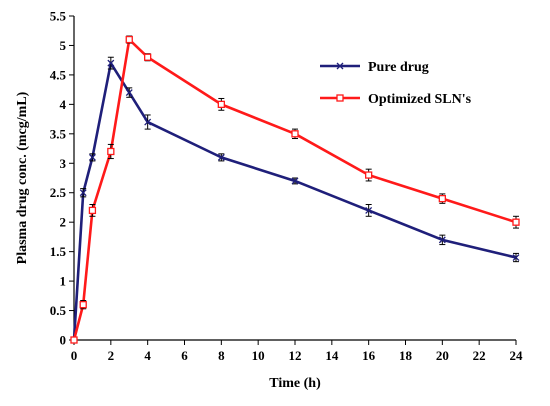 This screenshot has width=550, height=406. I want to click on legend: Pure drug Optimized SLN's, so click(396, 83).